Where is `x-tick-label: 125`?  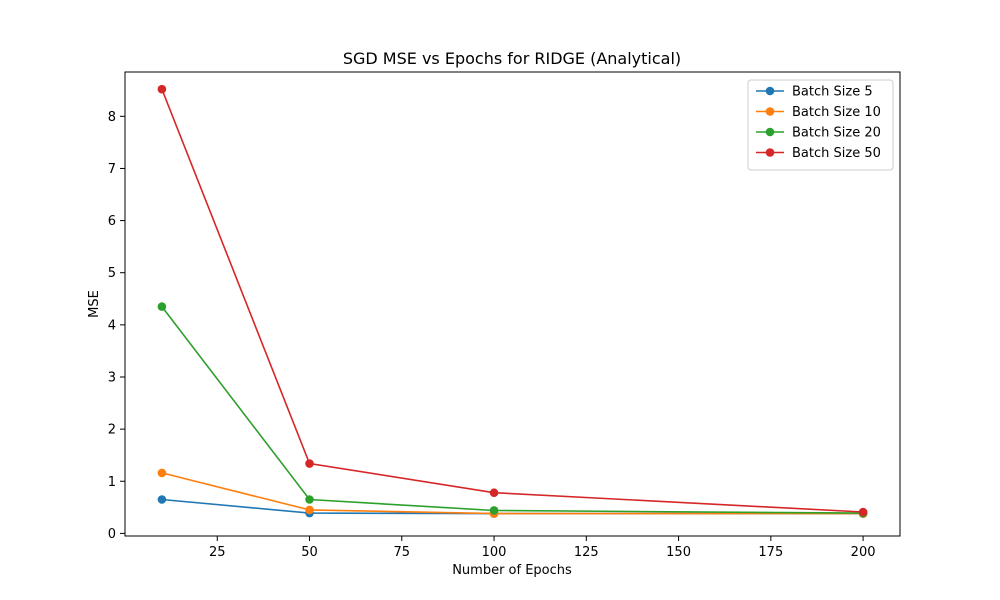
x-tick-label: 125 is located at coordinates (586, 552).